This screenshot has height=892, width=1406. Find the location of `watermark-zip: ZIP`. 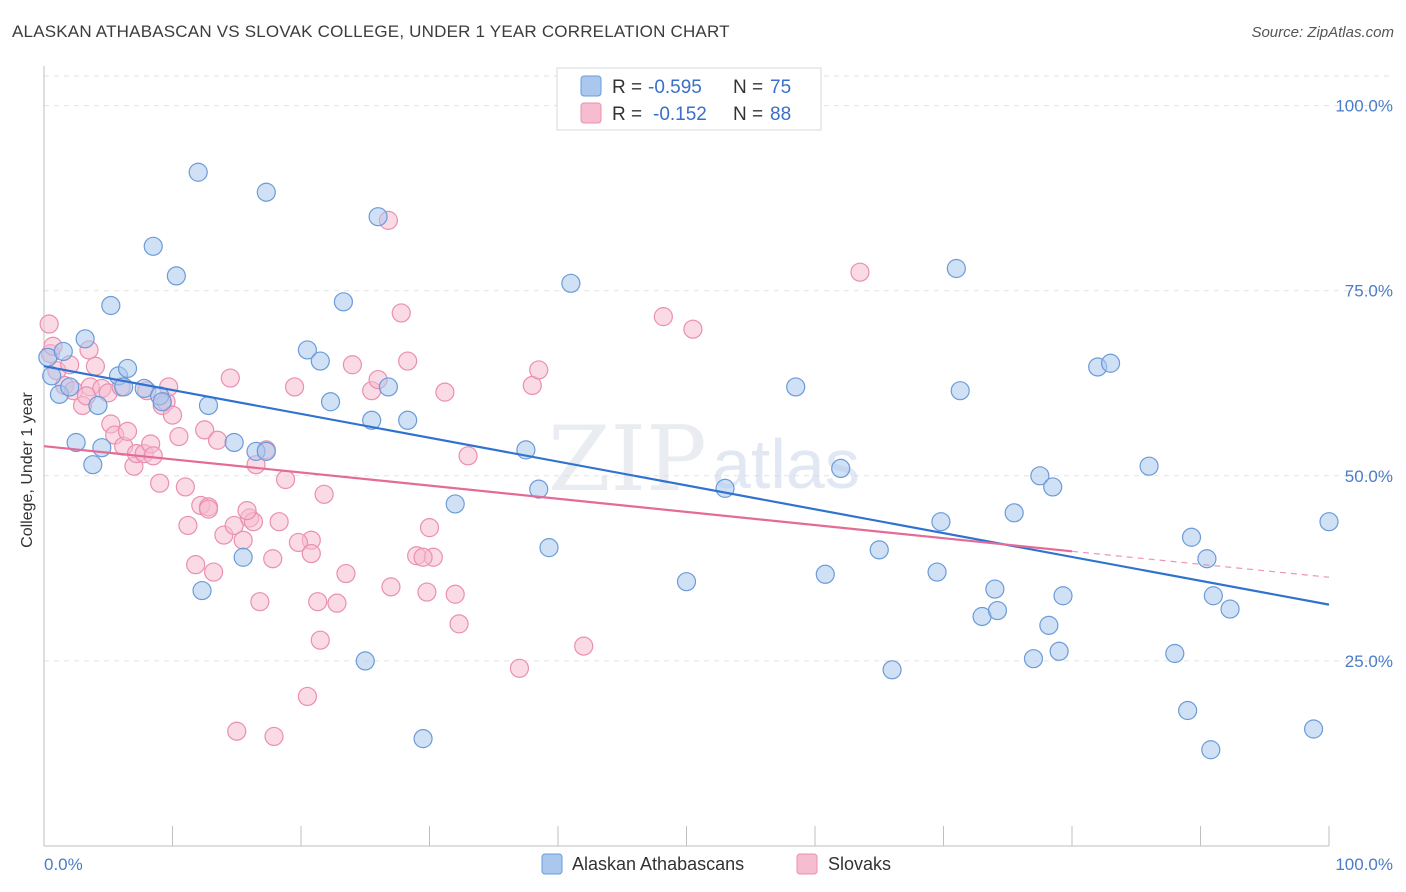

watermark-zip: ZIP is located at coordinates (627, 459).